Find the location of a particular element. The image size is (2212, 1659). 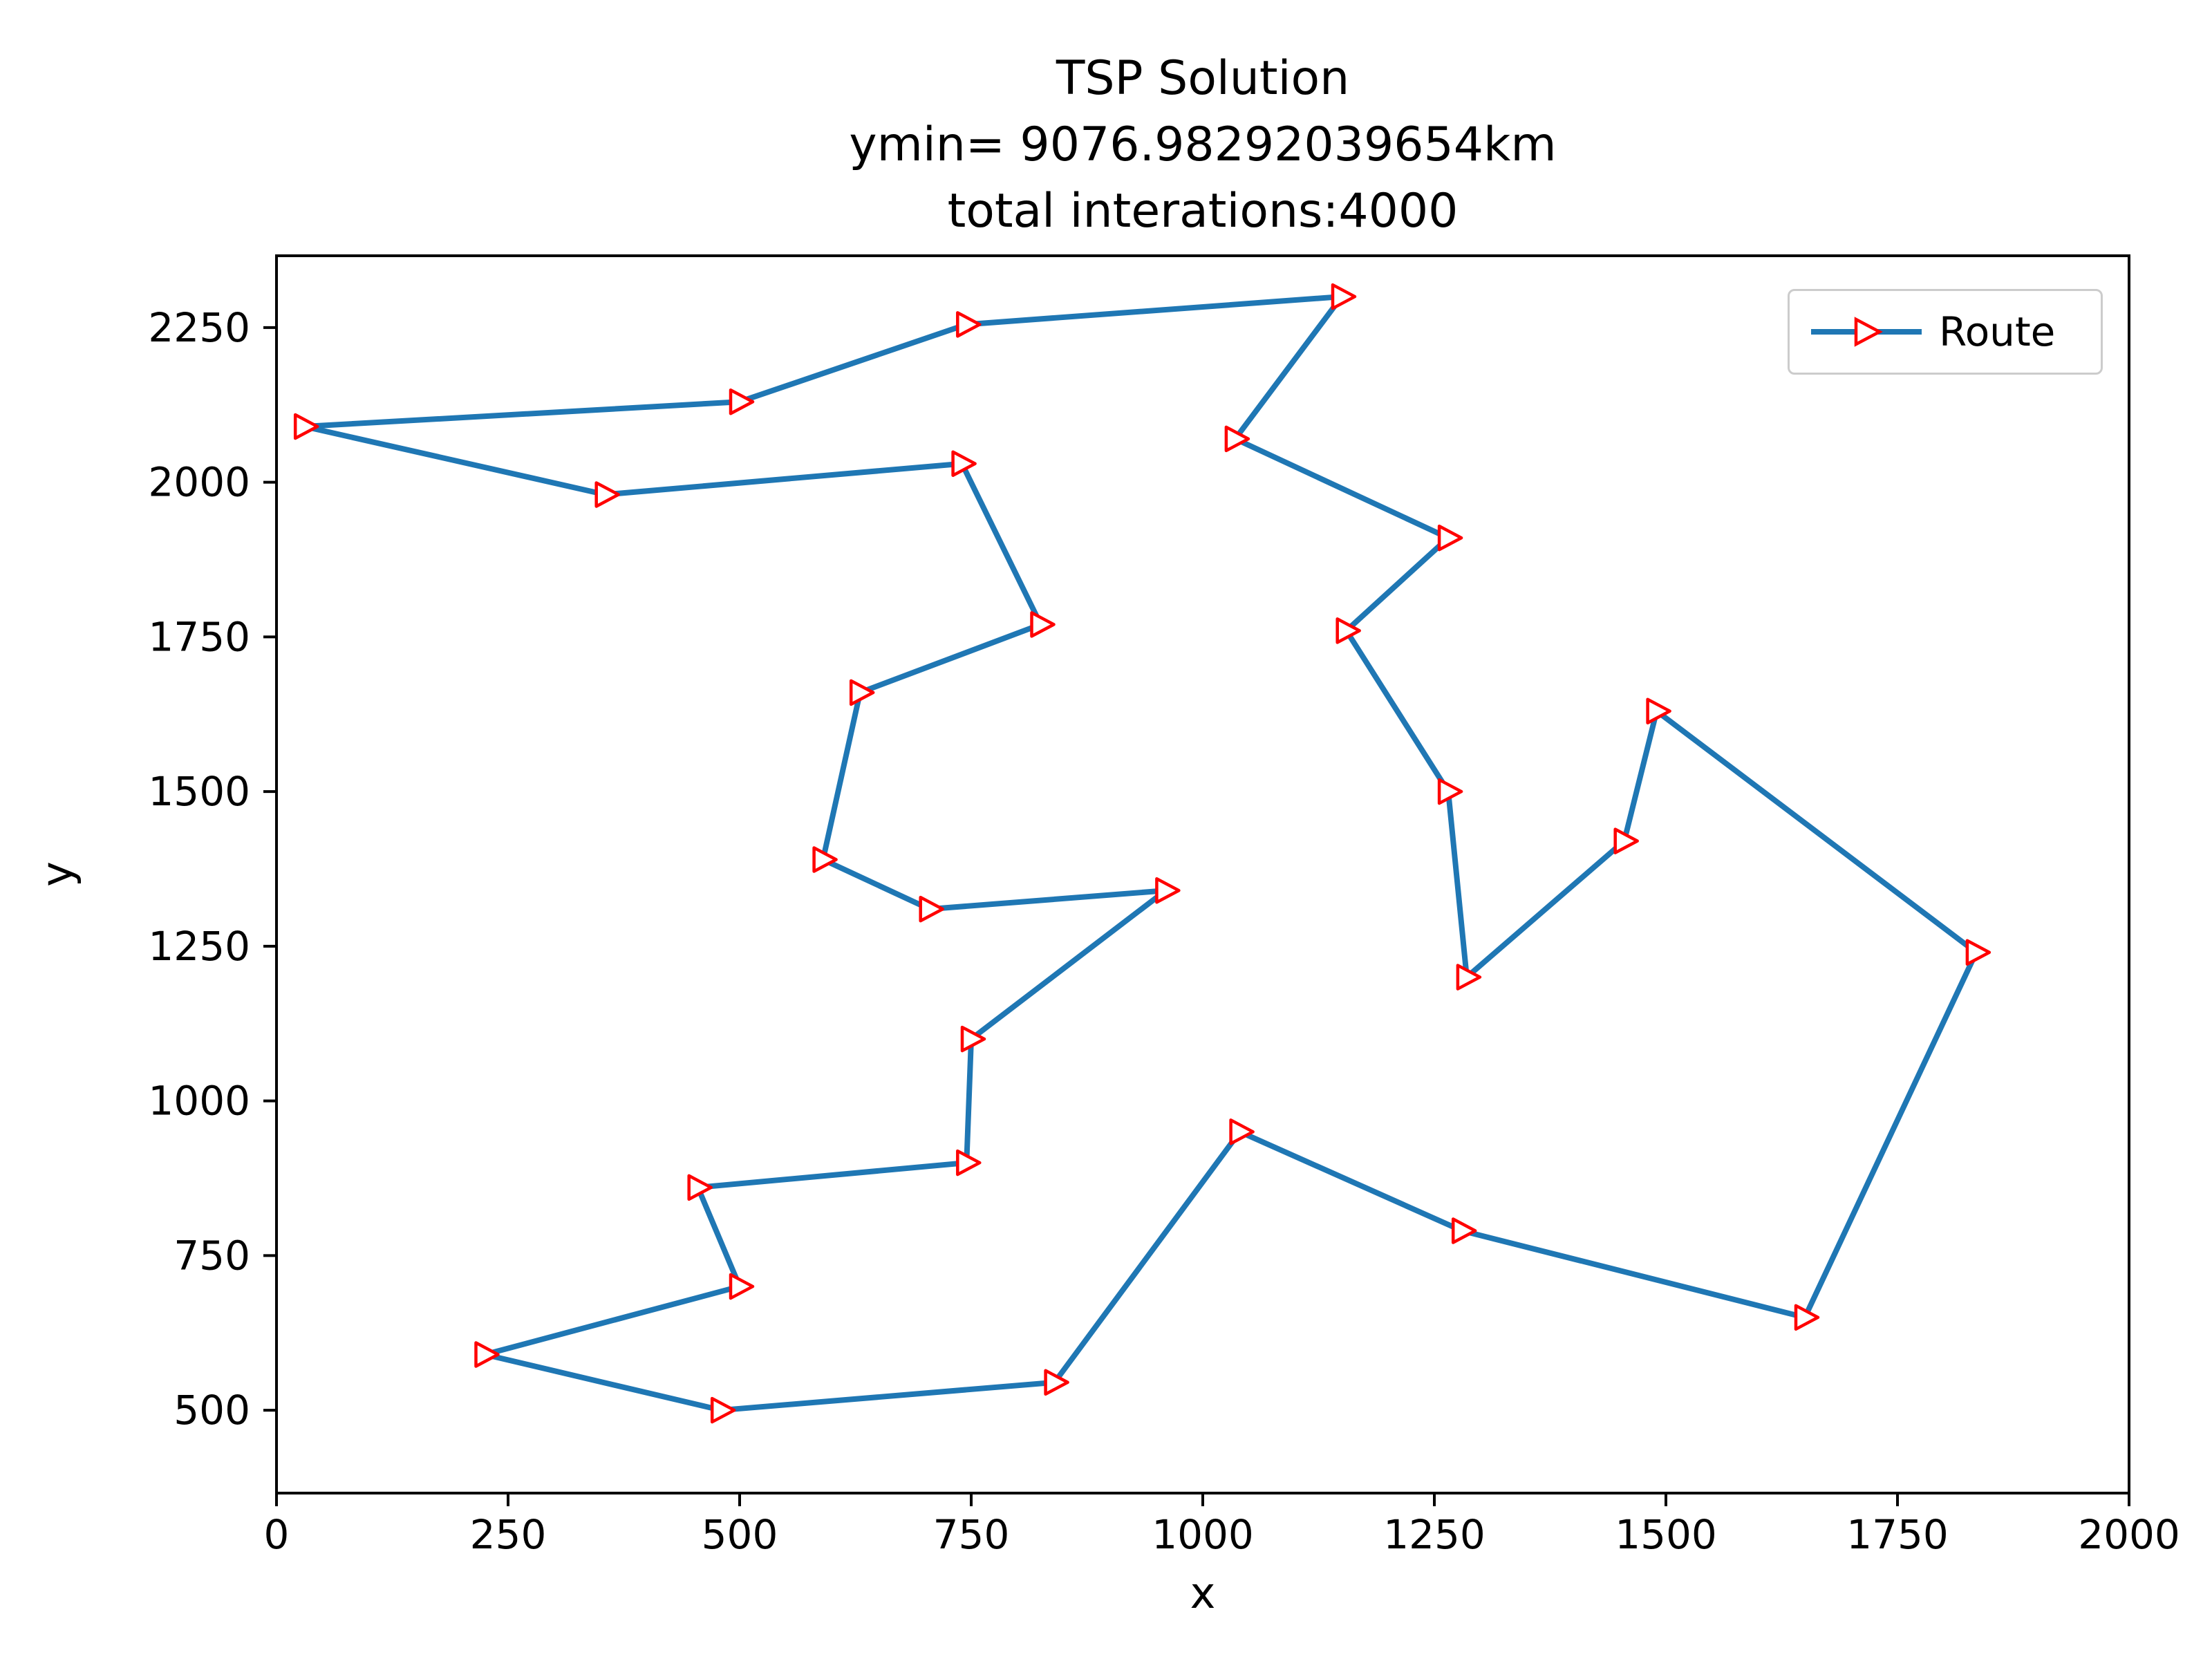

y-tick-label: 2000 is located at coordinates (199, 482).